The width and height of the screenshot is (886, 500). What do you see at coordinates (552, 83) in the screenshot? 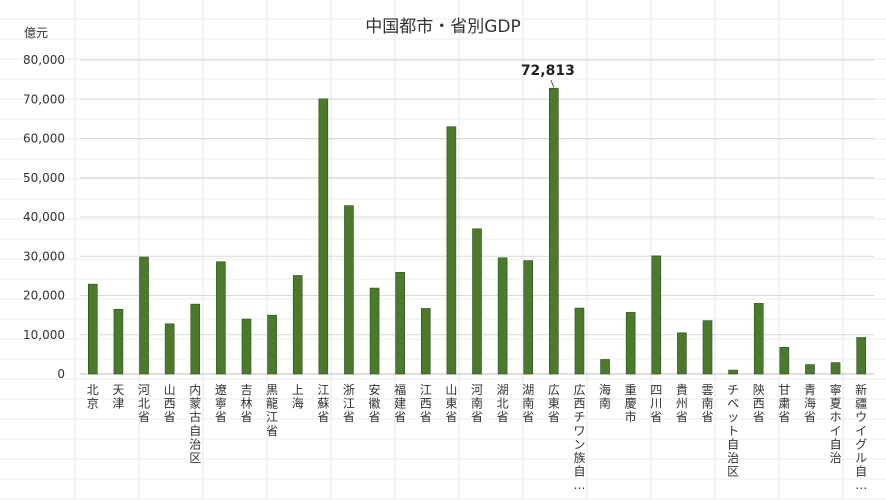
I see `data-label-leader` at bounding box center [552, 83].